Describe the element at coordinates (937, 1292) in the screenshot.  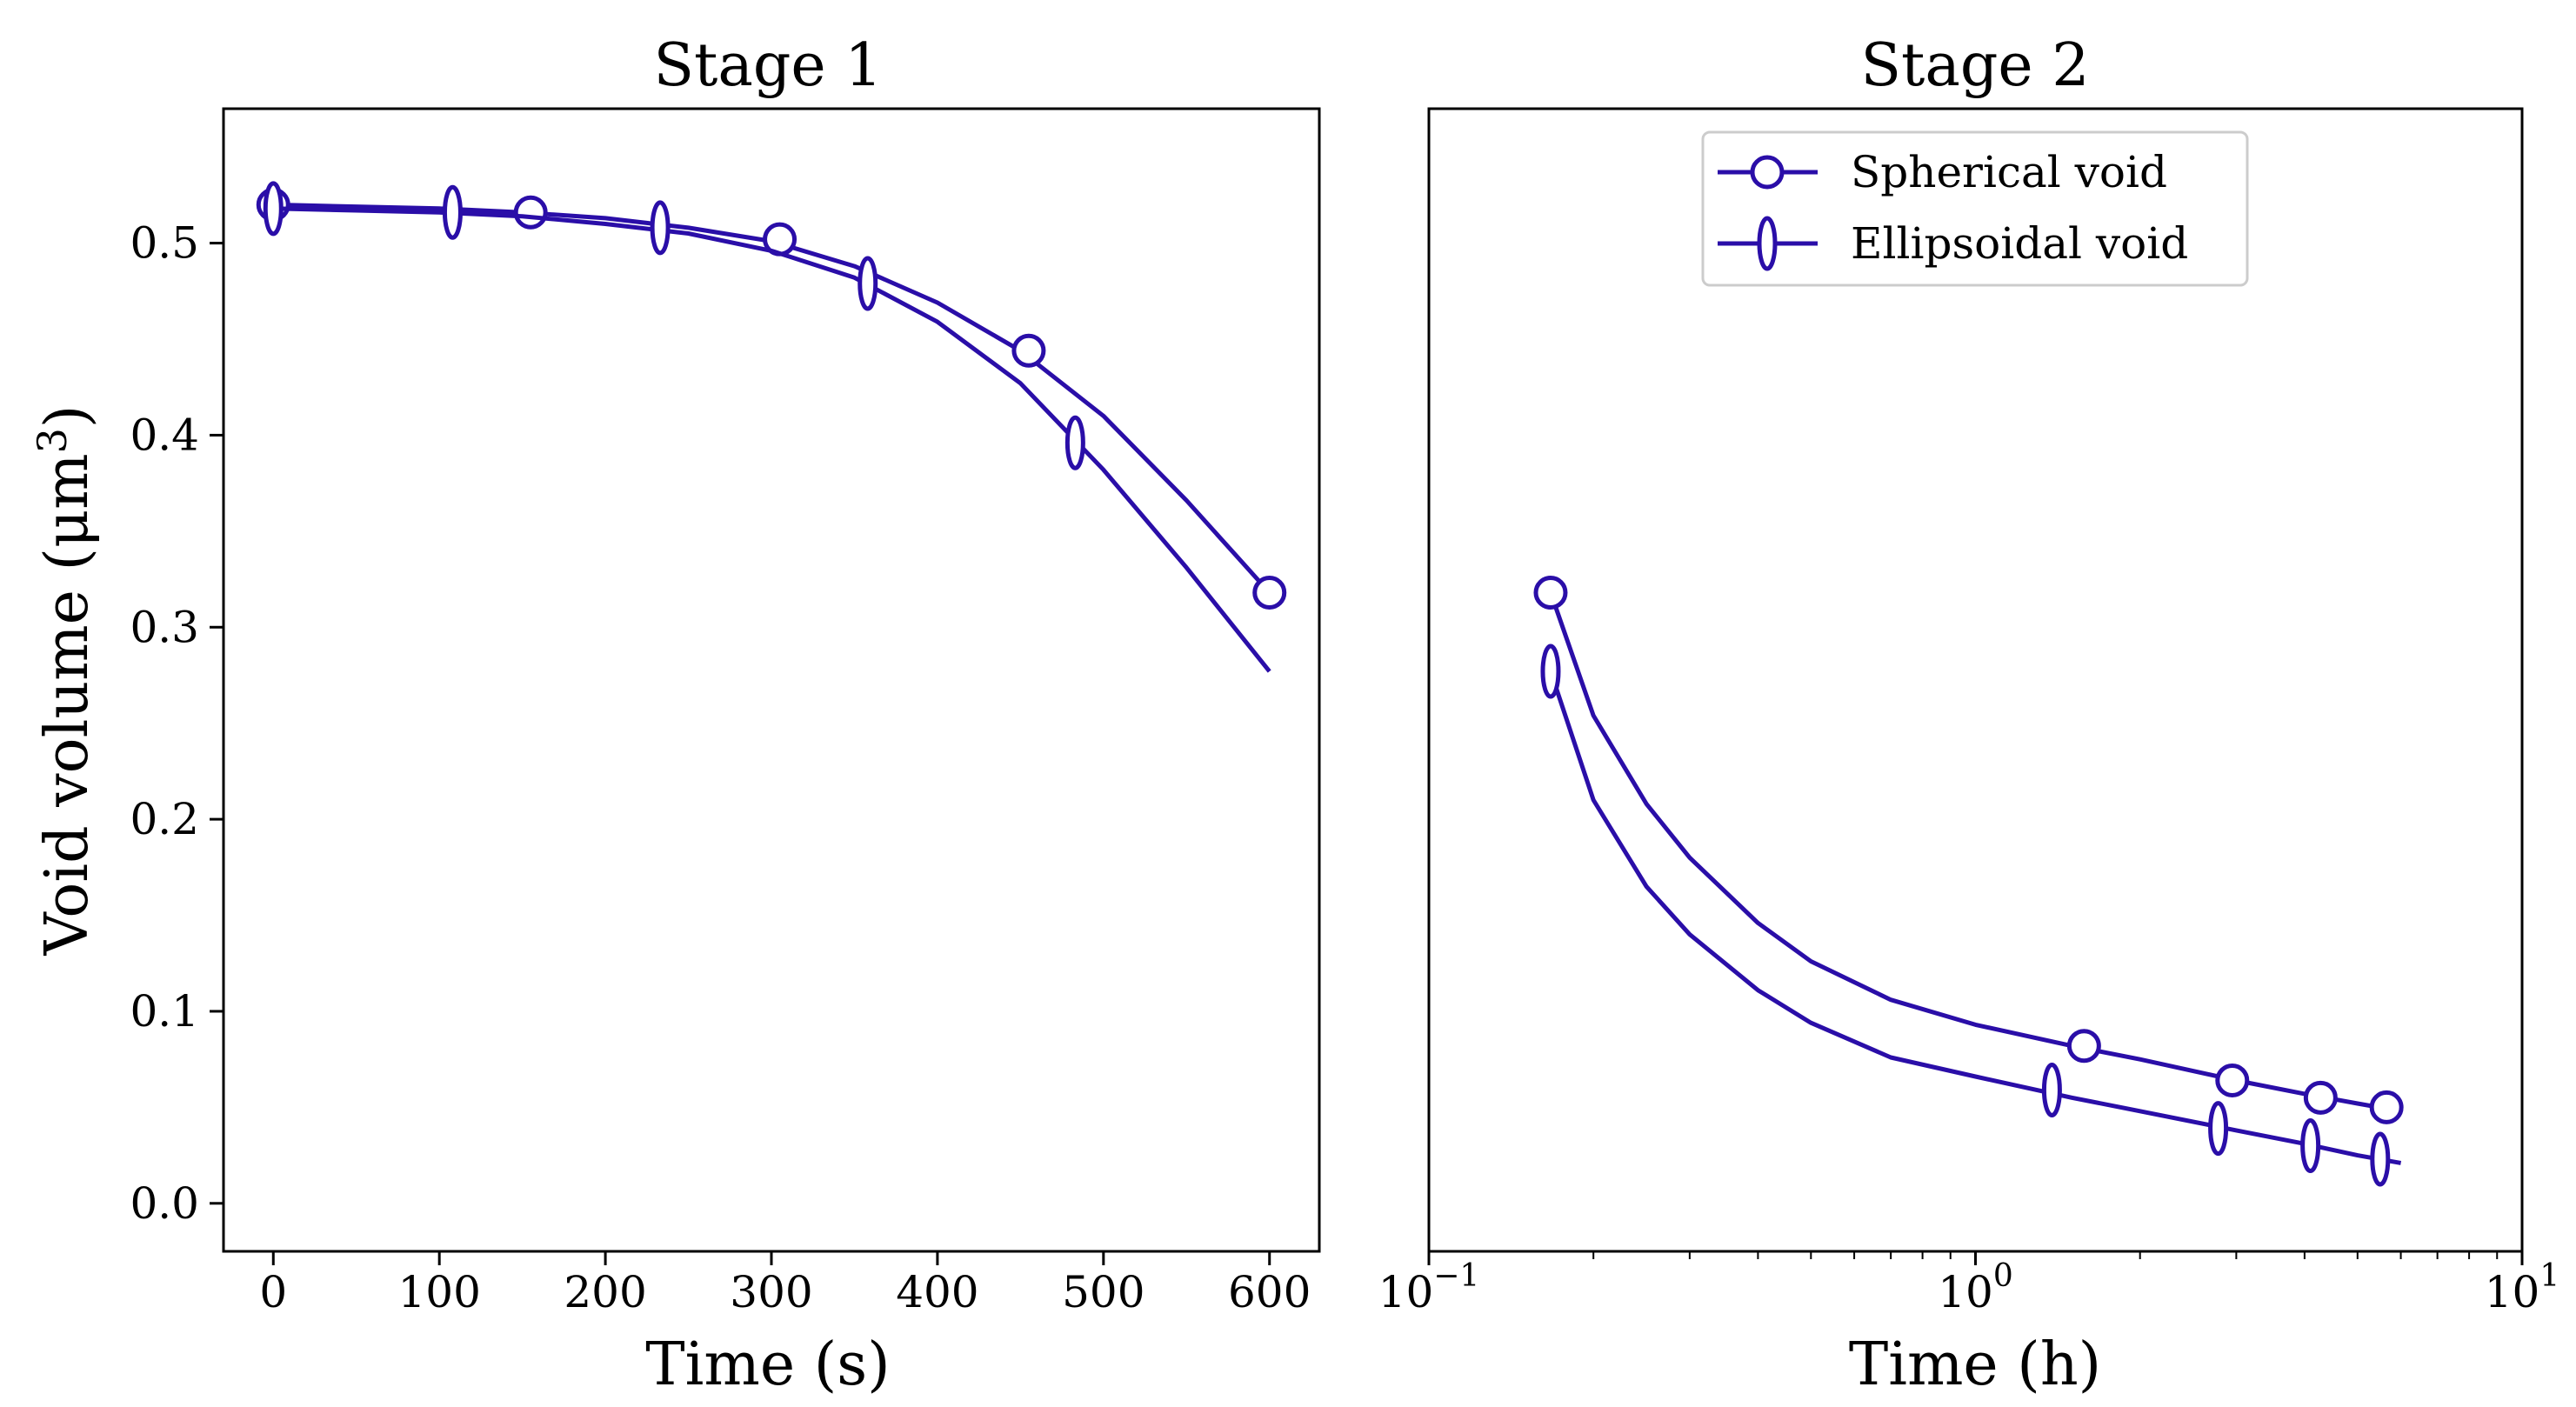
I see `x-tick-label: 400` at that location.